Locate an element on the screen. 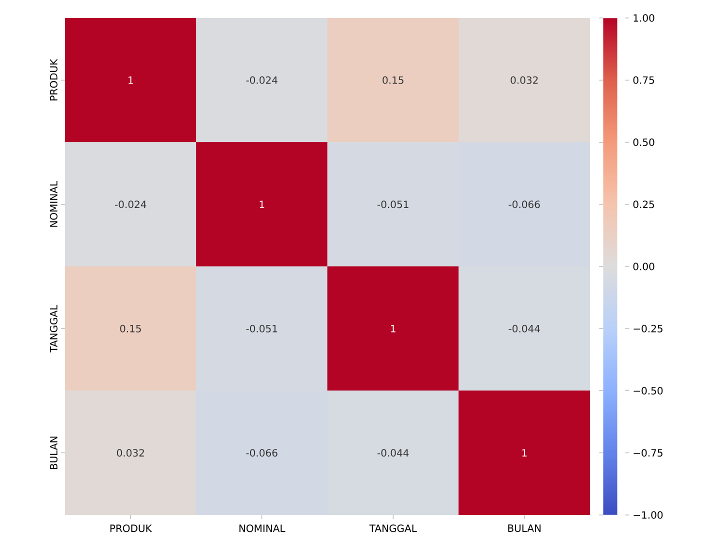  color-bar-label: 0.50 is located at coordinates (643, 142).